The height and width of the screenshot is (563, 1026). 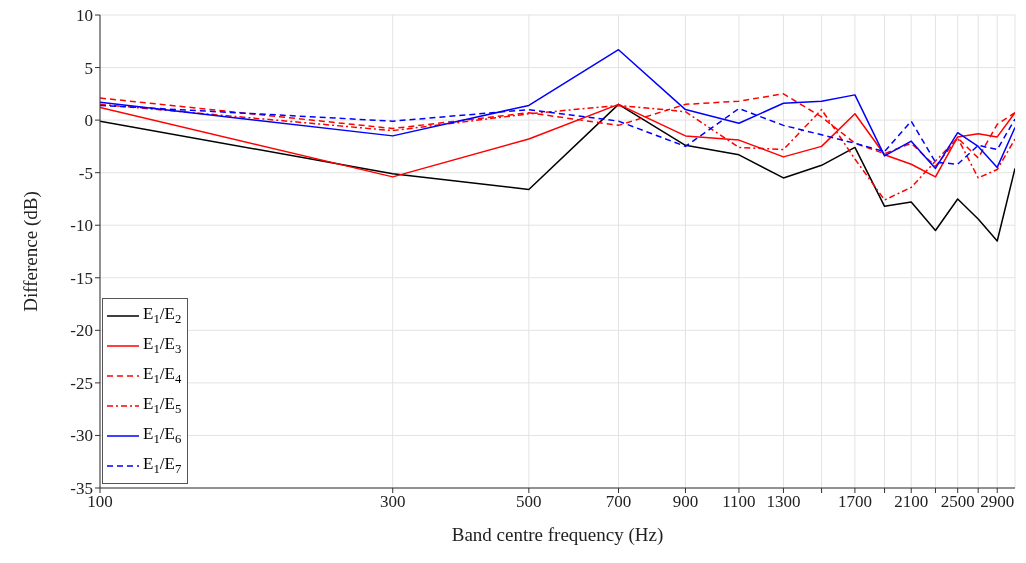 What do you see at coordinates (88, 121) in the screenshot?
I see `y-tick-label: 0` at bounding box center [88, 121].